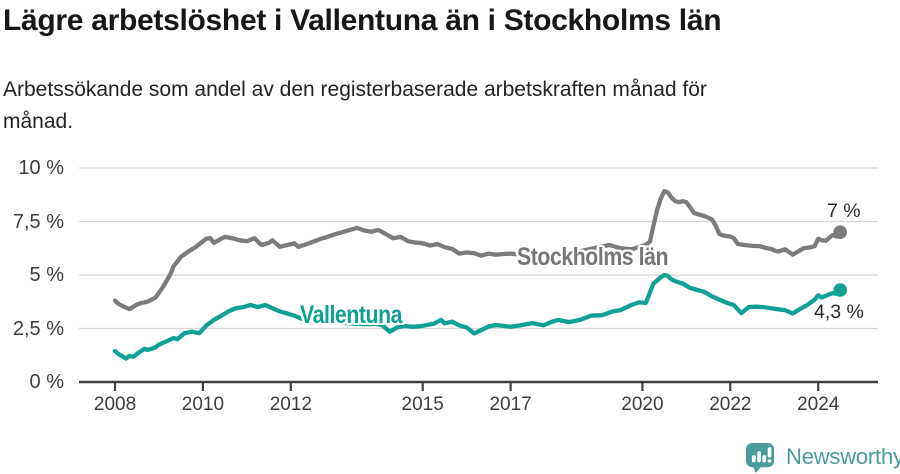  What do you see at coordinates (46, 275) in the screenshot?
I see `y-tick-label: 5 %` at bounding box center [46, 275].